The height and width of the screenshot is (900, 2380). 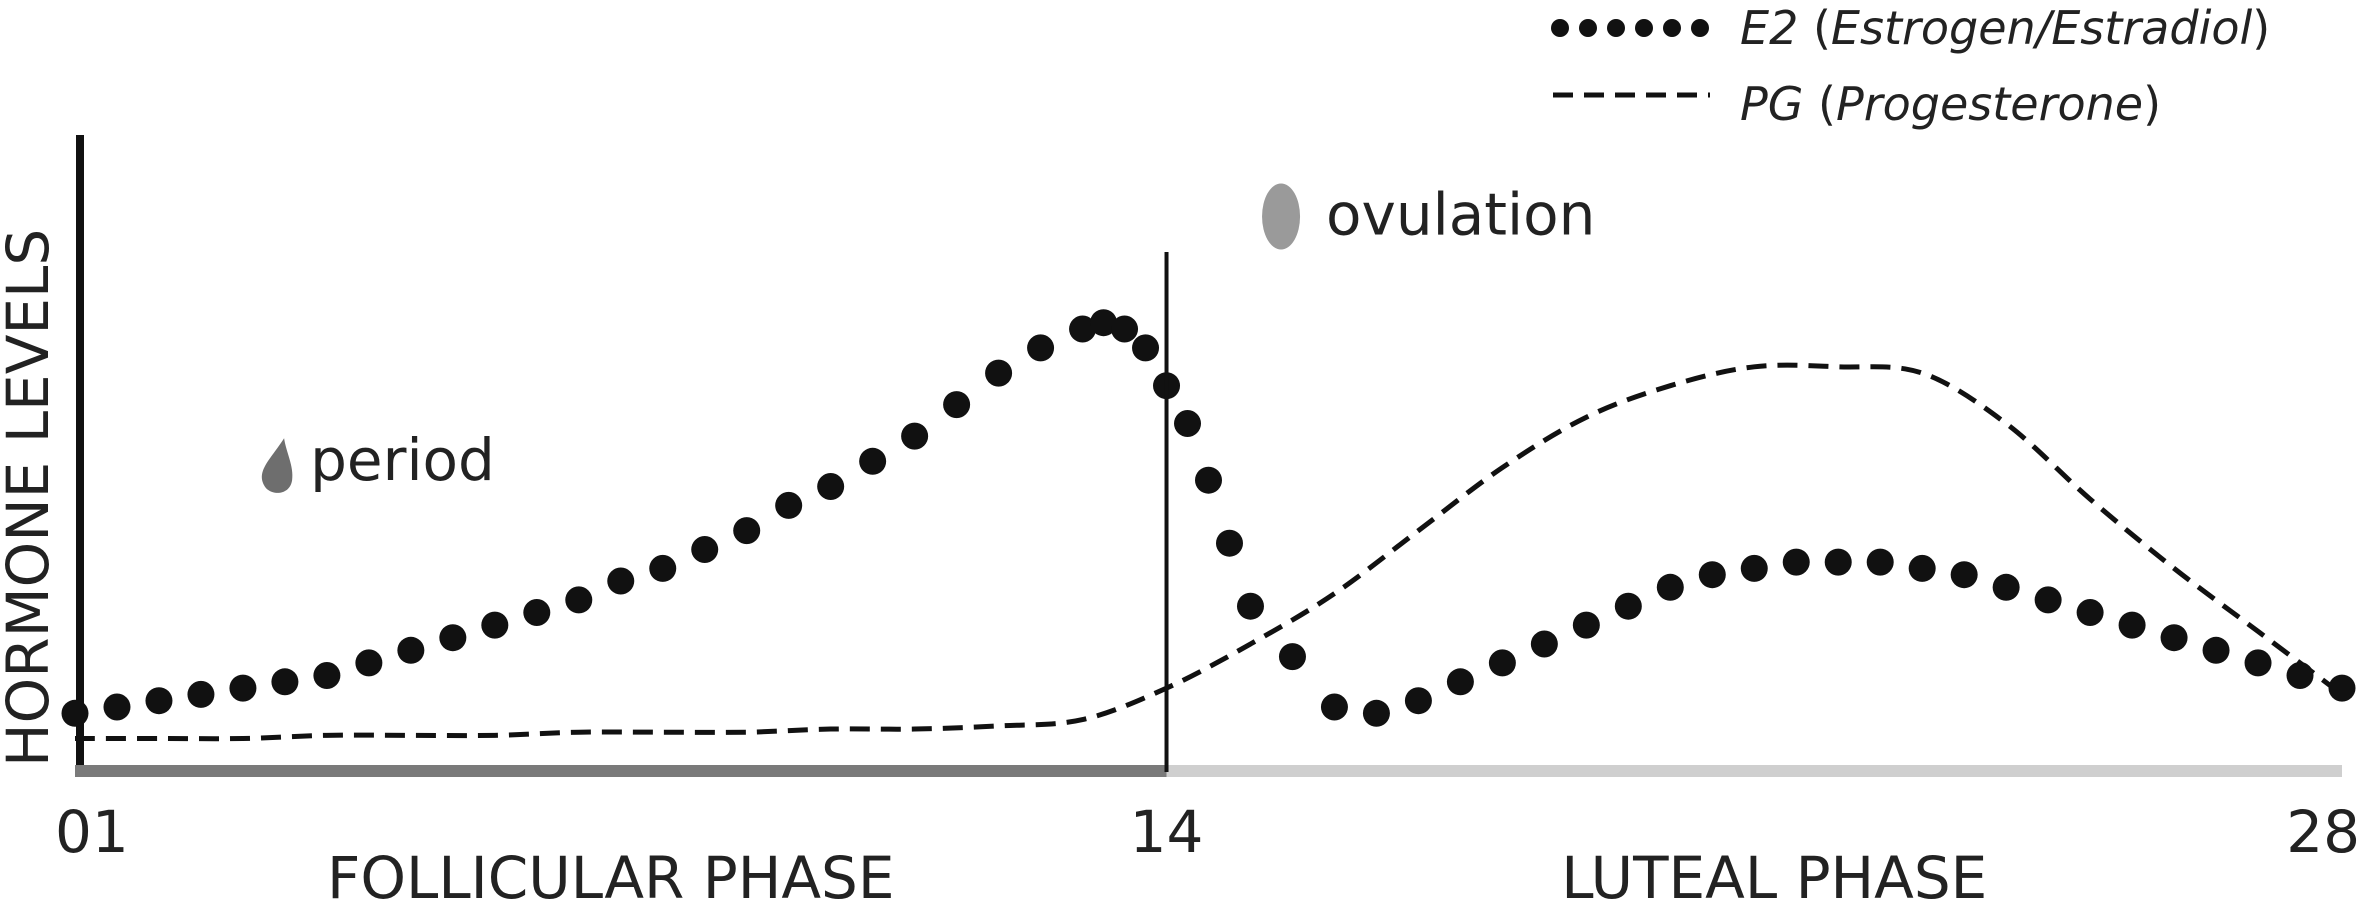 What do you see at coordinates (2323, 832) in the screenshot?
I see `x-tick-28: 28` at bounding box center [2323, 832].